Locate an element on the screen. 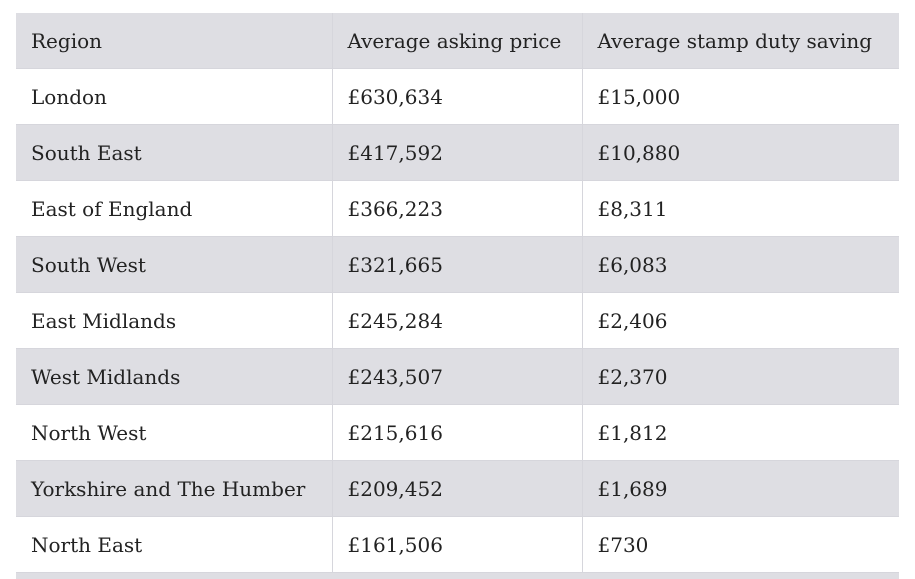 This screenshot has width=915, height=579. cell-asking-price: £161,506 is located at coordinates (457, 544).